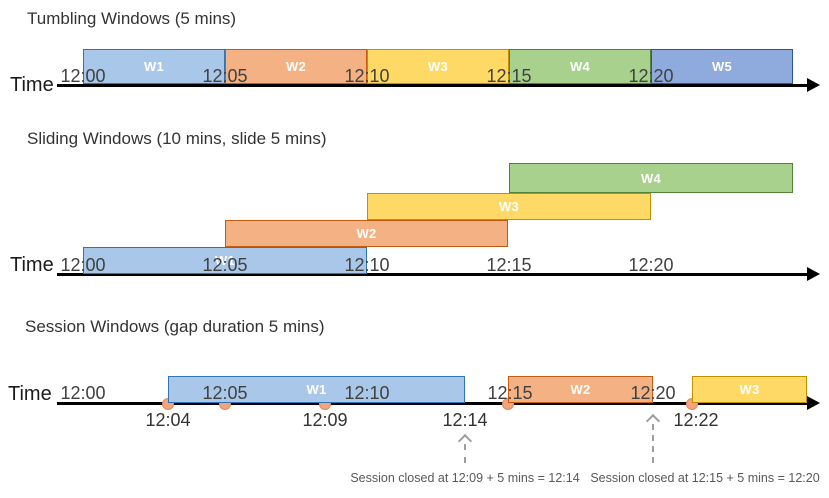 The width and height of the screenshot is (829, 498). I want to click on window-w5-box: W5, so click(722, 66).